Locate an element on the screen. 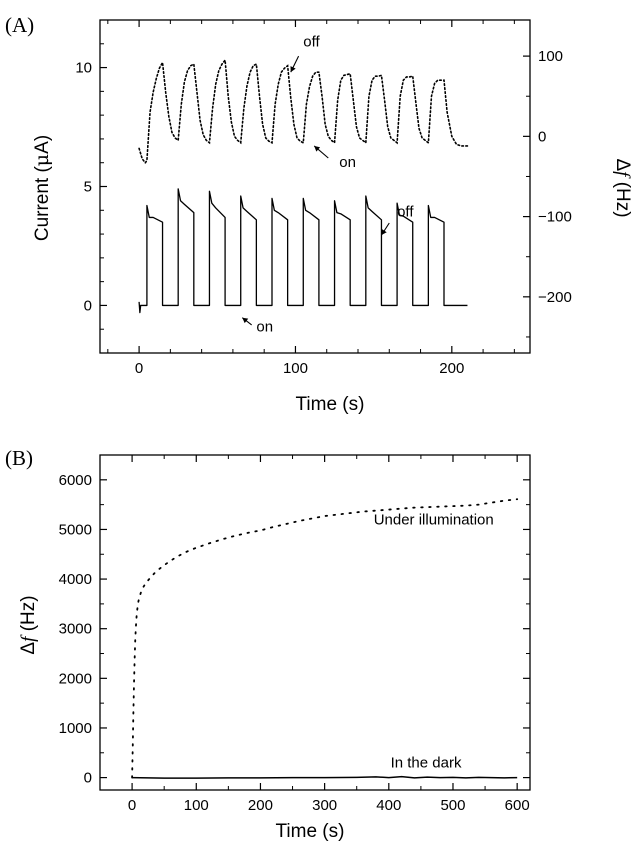 This screenshot has width=633, height=846. frequency-series-line is located at coordinates (304, 111).